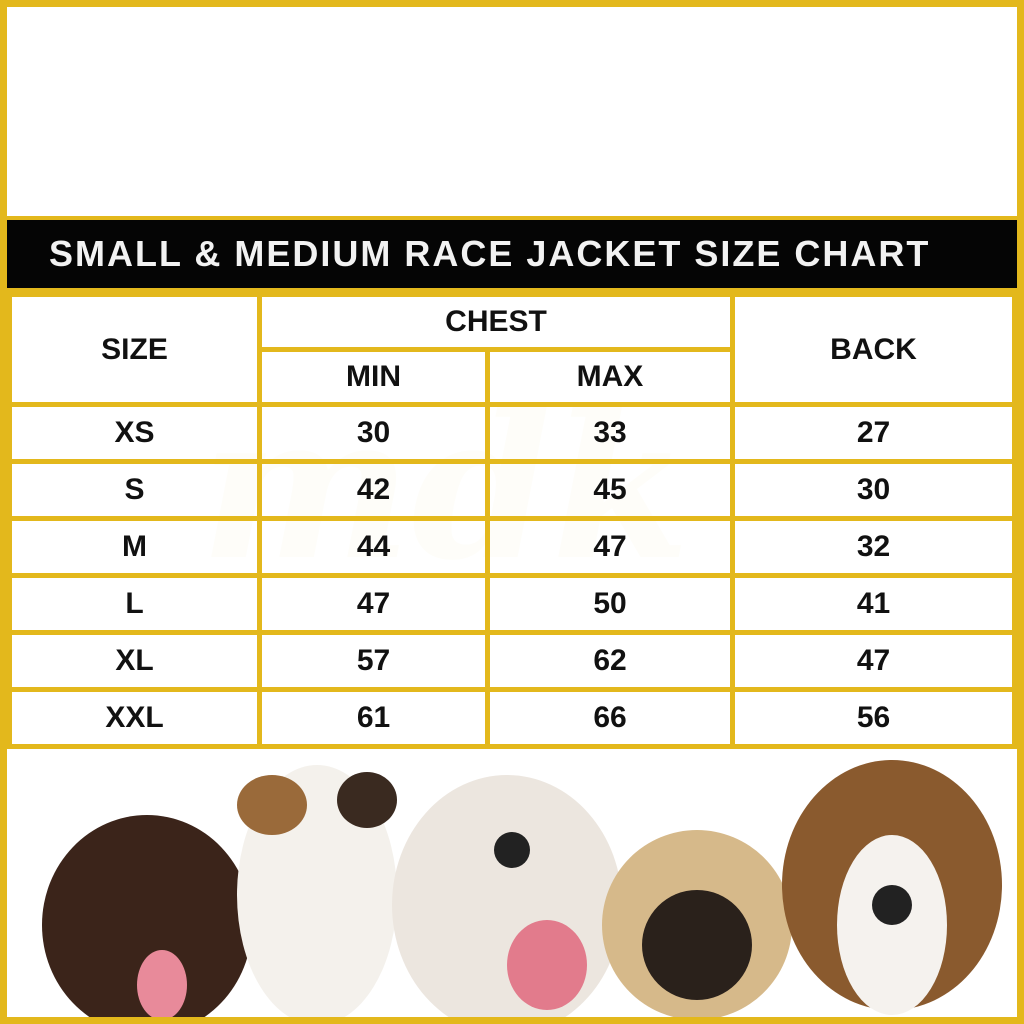 The image size is (1024, 1024). Describe the element at coordinates (134, 604) in the screenshot. I see `cell-size: L` at that location.